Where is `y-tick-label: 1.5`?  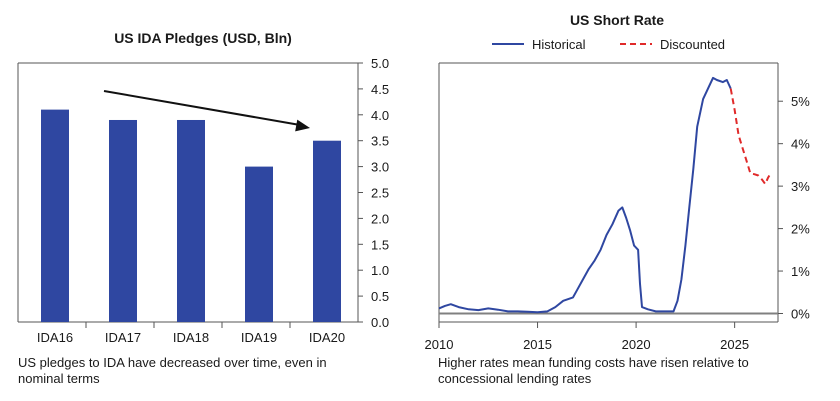
y-tick-label: 1.5 is located at coordinates (380, 244).